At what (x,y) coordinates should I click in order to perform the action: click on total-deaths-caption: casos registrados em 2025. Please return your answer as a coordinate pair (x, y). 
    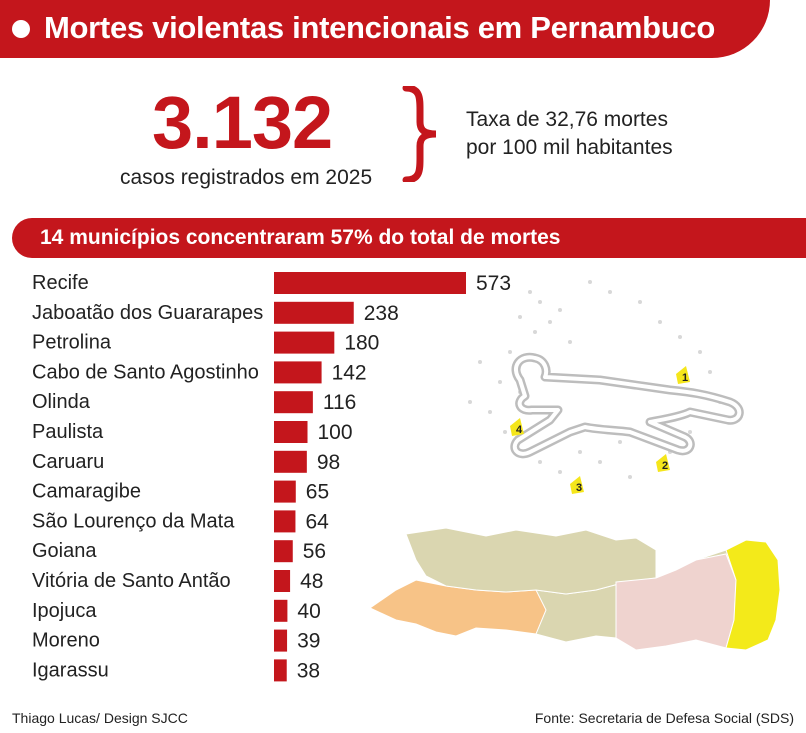
    Looking at the image, I should click on (246, 177).